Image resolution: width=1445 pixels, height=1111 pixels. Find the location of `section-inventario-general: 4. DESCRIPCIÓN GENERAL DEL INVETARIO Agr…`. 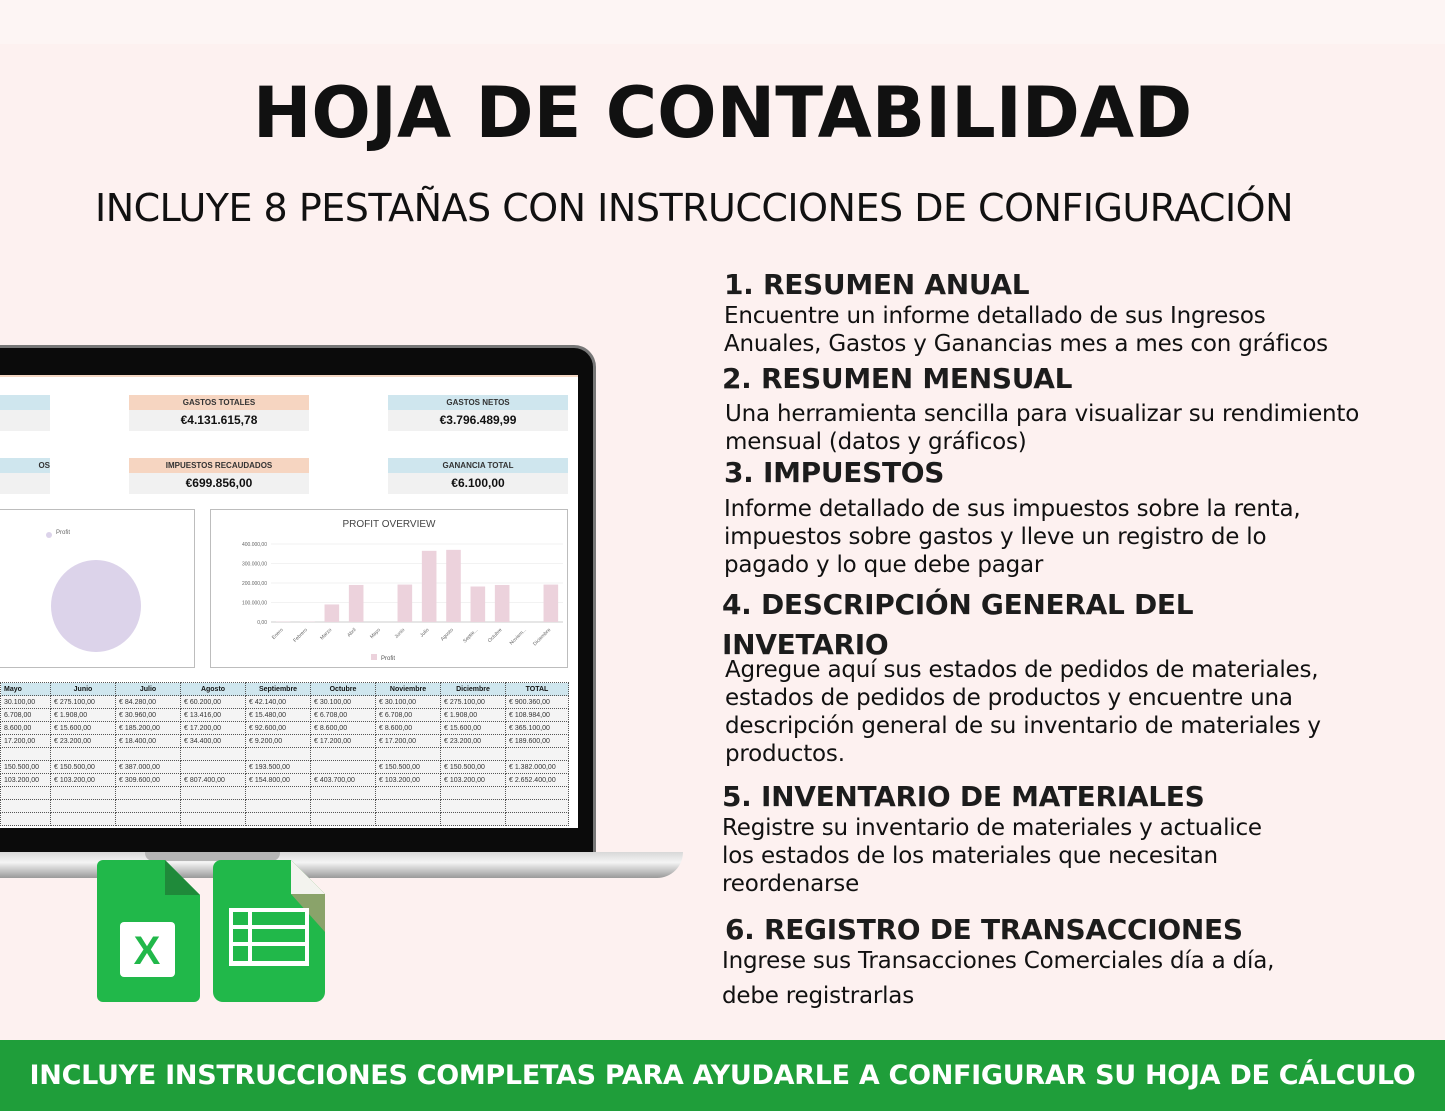

section-inventario-general: 4. DESCRIPCIÓN GENERAL DEL INVETARIO Agr… is located at coordinates (1072, 678).